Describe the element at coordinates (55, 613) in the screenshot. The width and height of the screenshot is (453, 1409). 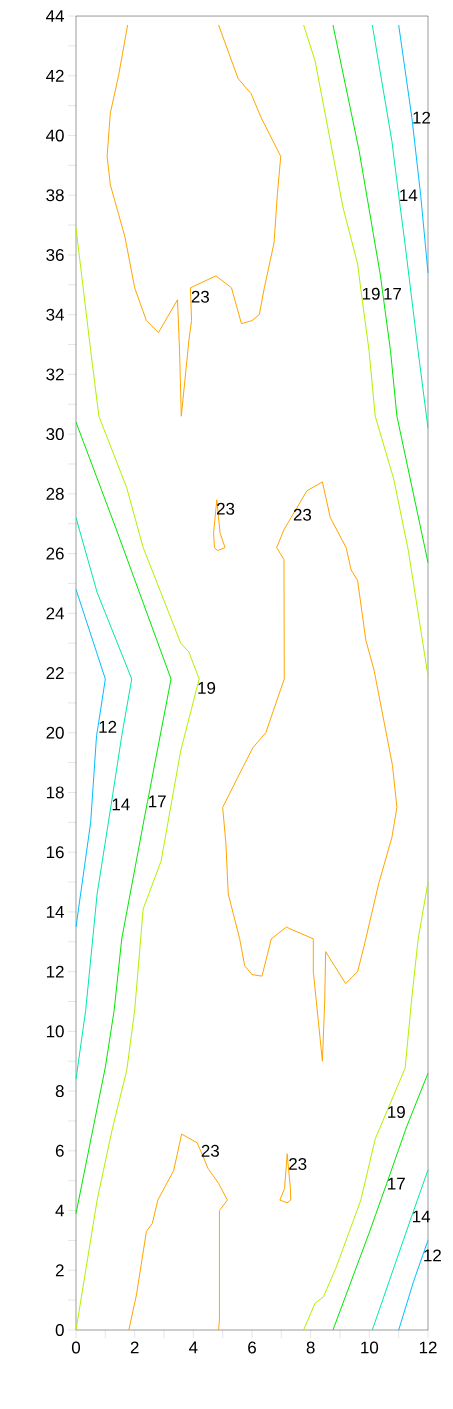
I see `y-tick-label: 24` at that location.